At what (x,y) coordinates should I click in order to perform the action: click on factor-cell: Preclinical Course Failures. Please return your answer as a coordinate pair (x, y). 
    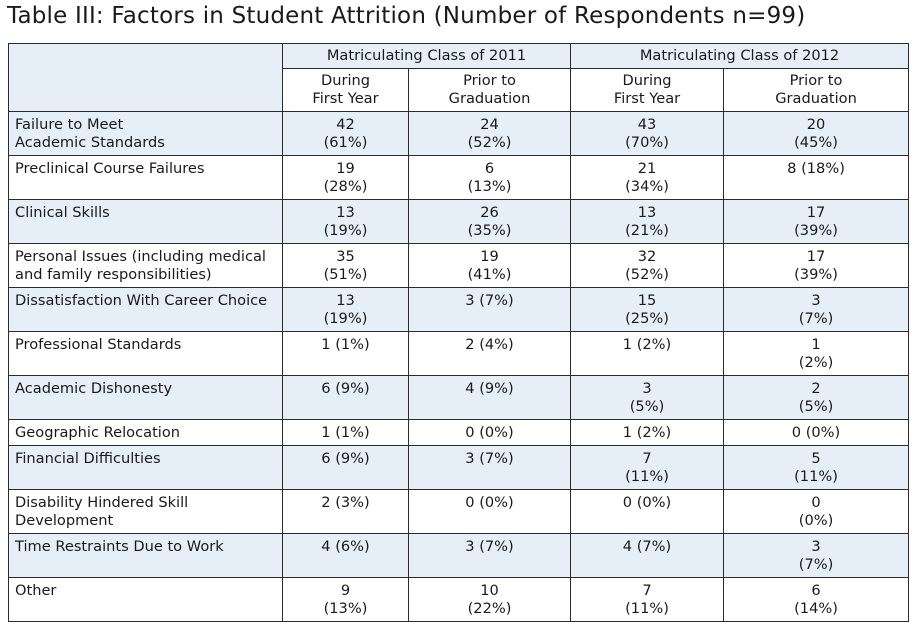
    Looking at the image, I should click on (145, 177).